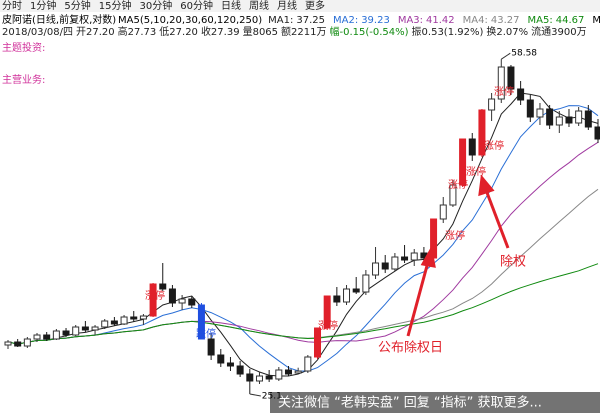  Describe the element at coordinates (506, 56) in the screenshot. I see `high-pointer` at that location.